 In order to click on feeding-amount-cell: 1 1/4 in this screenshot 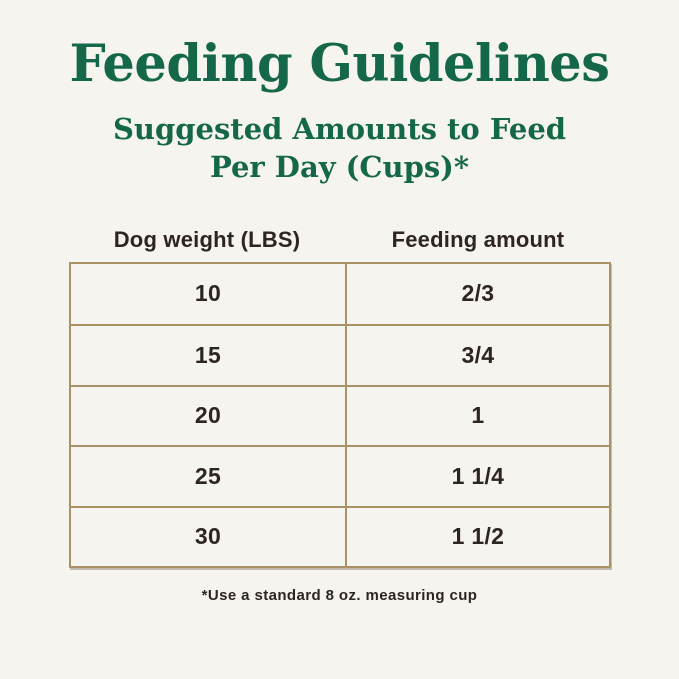, I will do `click(476, 476)`.